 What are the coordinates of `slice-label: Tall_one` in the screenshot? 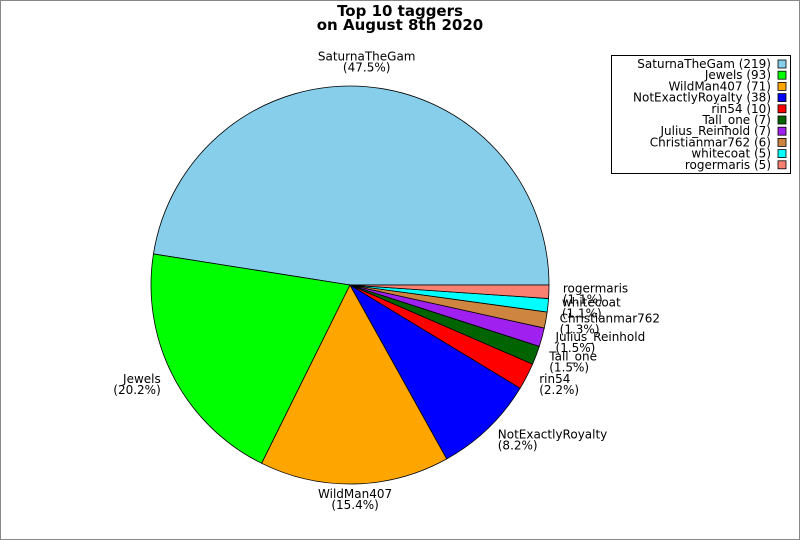 It's located at (572, 356).